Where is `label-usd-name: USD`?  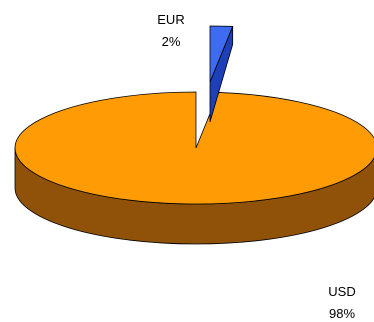 label-usd-name: USD is located at coordinates (341, 291).